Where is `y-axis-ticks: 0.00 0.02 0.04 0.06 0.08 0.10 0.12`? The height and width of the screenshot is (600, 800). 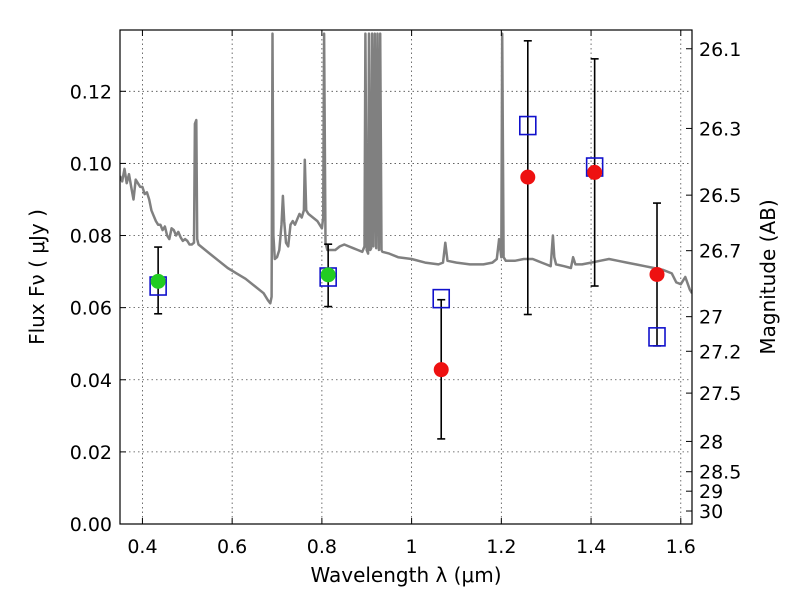 y-axis-ticks: 0.00 0.02 0.04 0.06 0.08 0.10 0.12 is located at coordinates (98, 308).